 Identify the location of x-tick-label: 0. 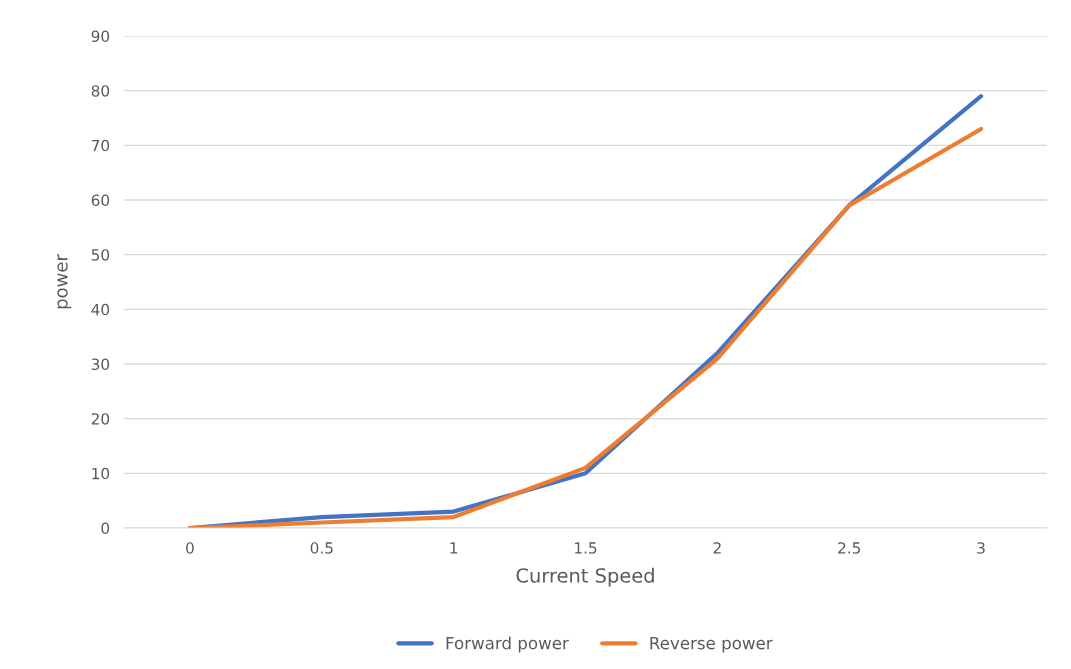
(190, 548).